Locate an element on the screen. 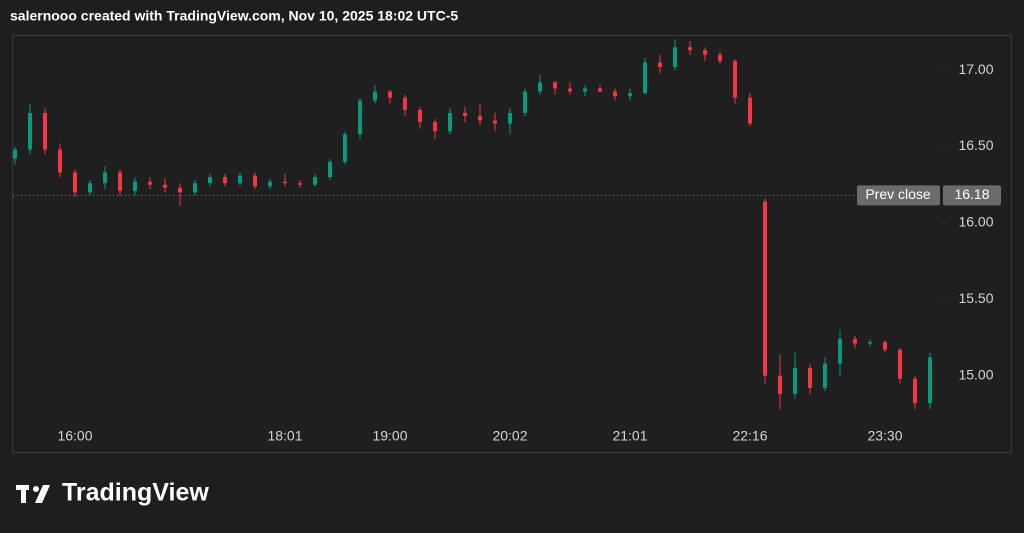  x-tick-label: 18:01 is located at coordinates (284, 436).